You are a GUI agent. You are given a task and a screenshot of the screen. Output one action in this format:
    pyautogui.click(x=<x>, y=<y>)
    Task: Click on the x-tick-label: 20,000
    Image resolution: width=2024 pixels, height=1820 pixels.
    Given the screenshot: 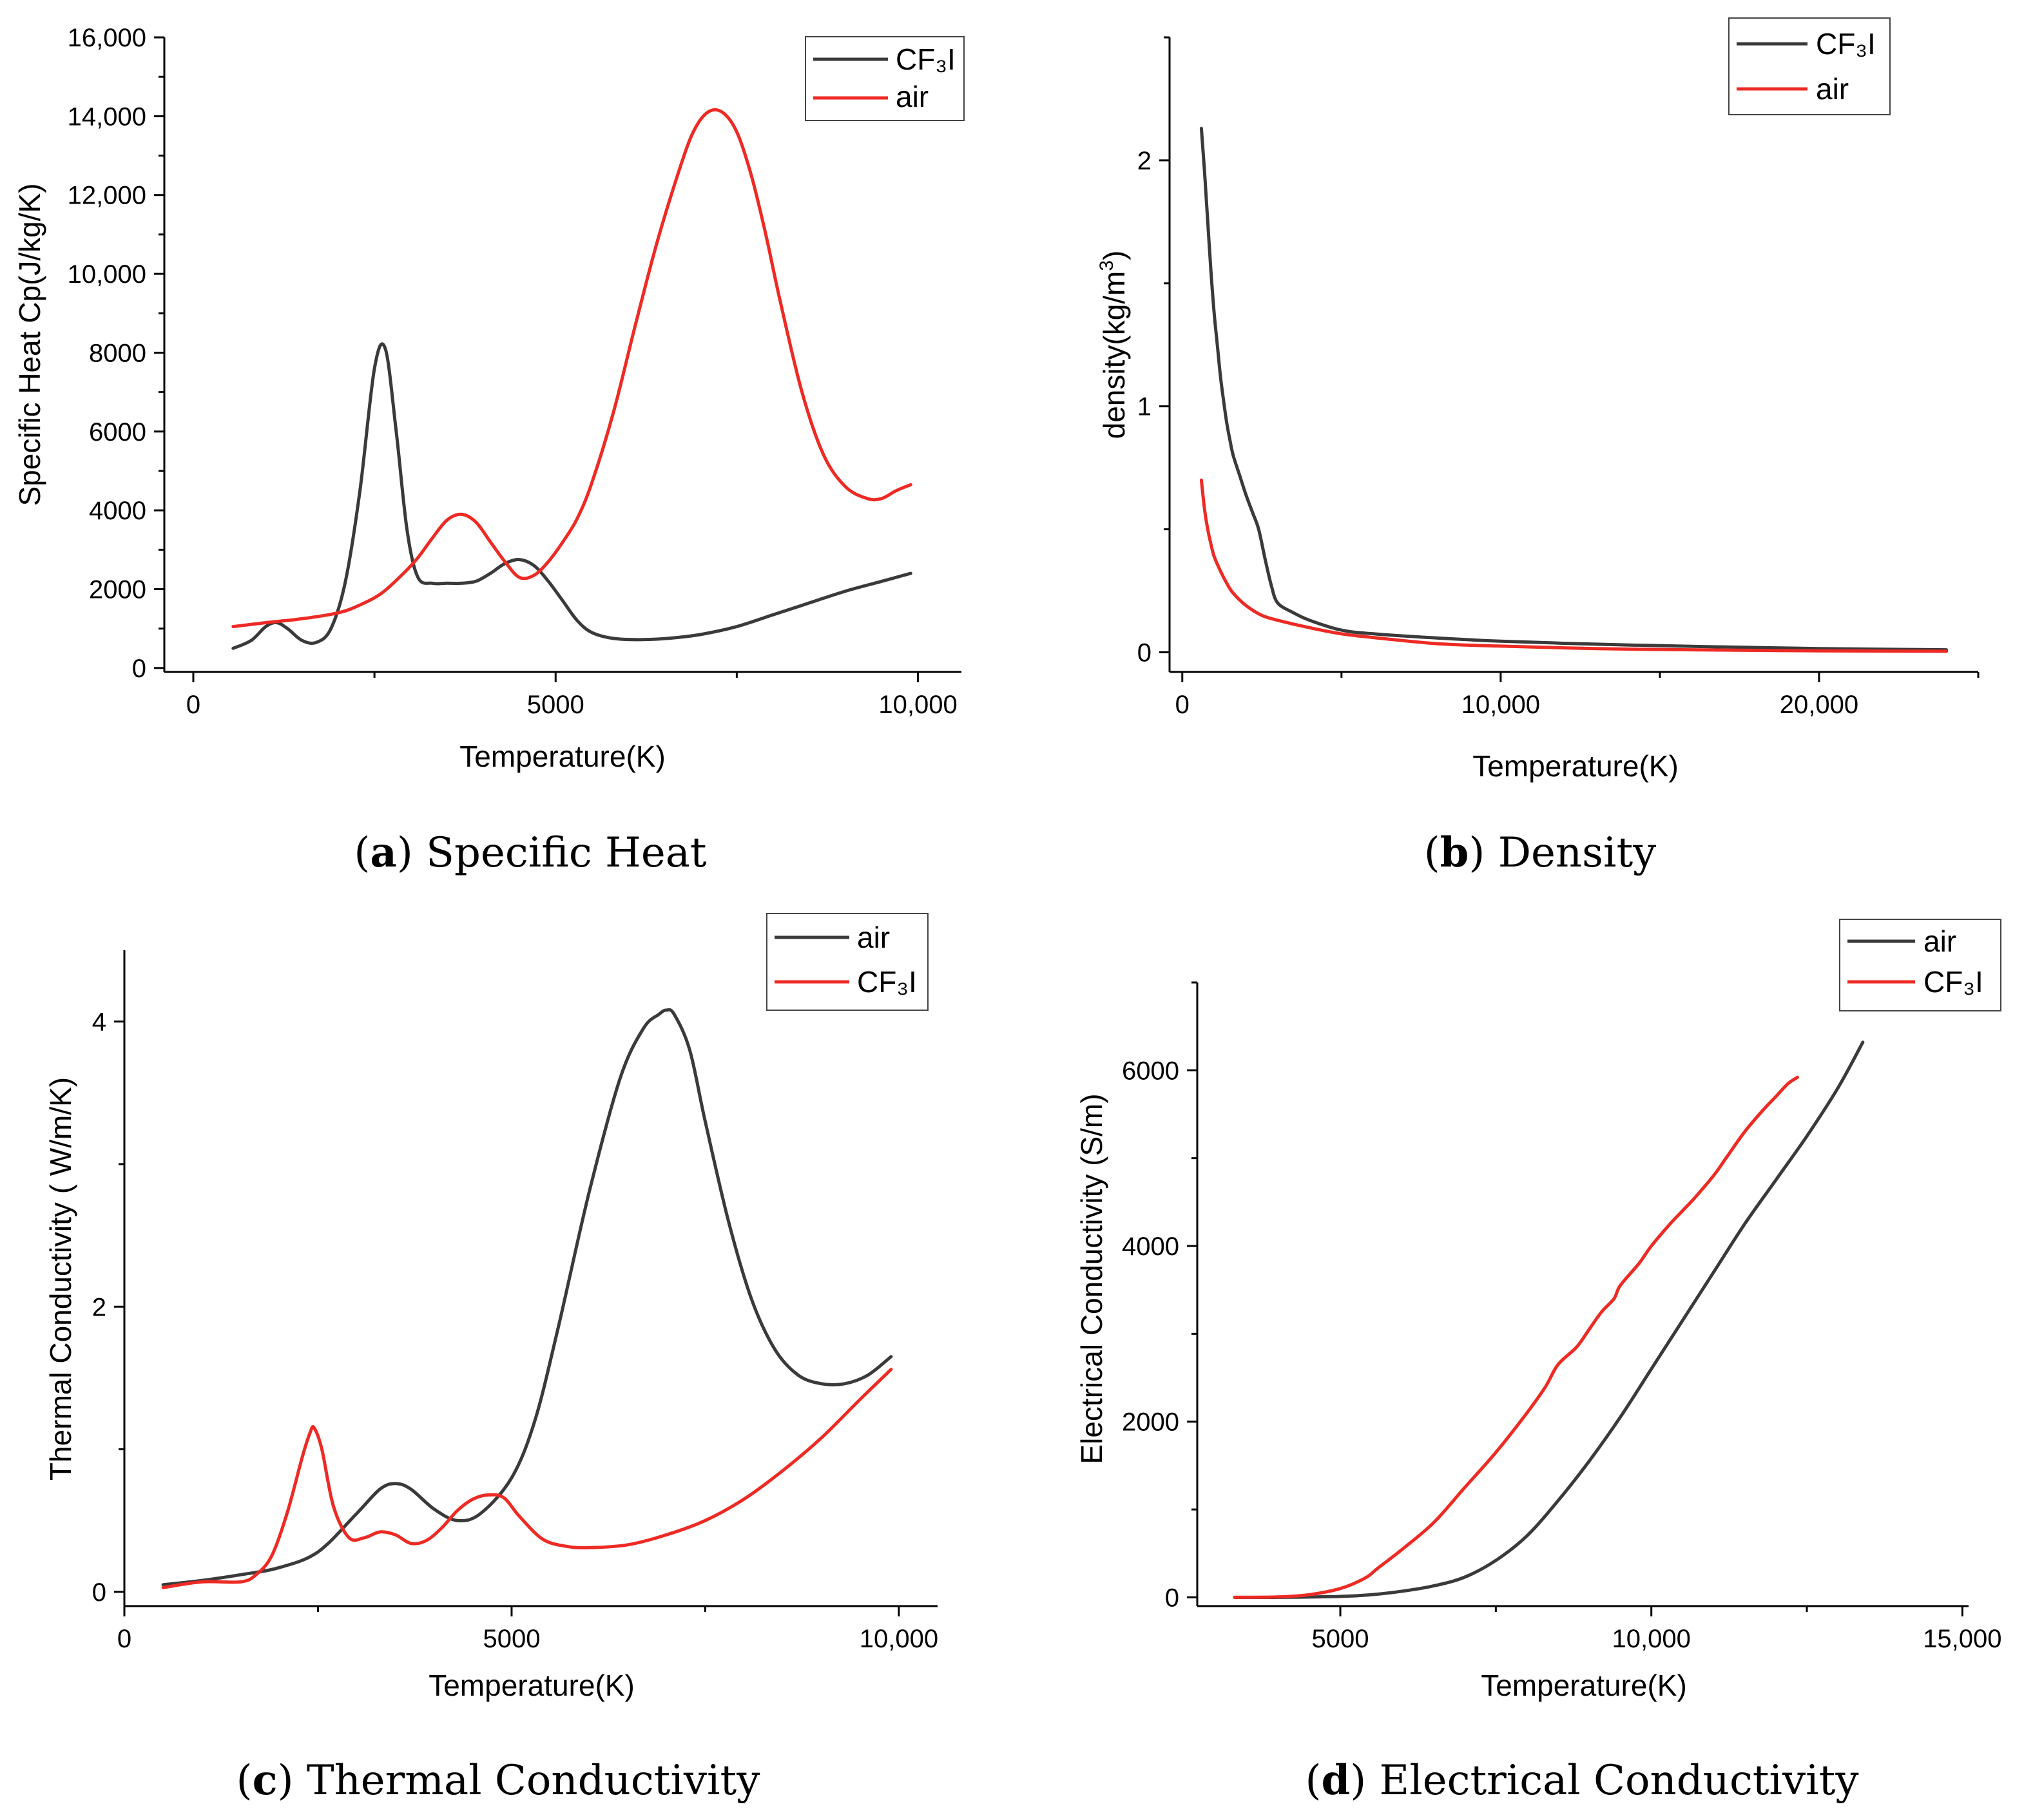 What is the action you would take?
    pyautogui.click(x=1819, y=705)
    